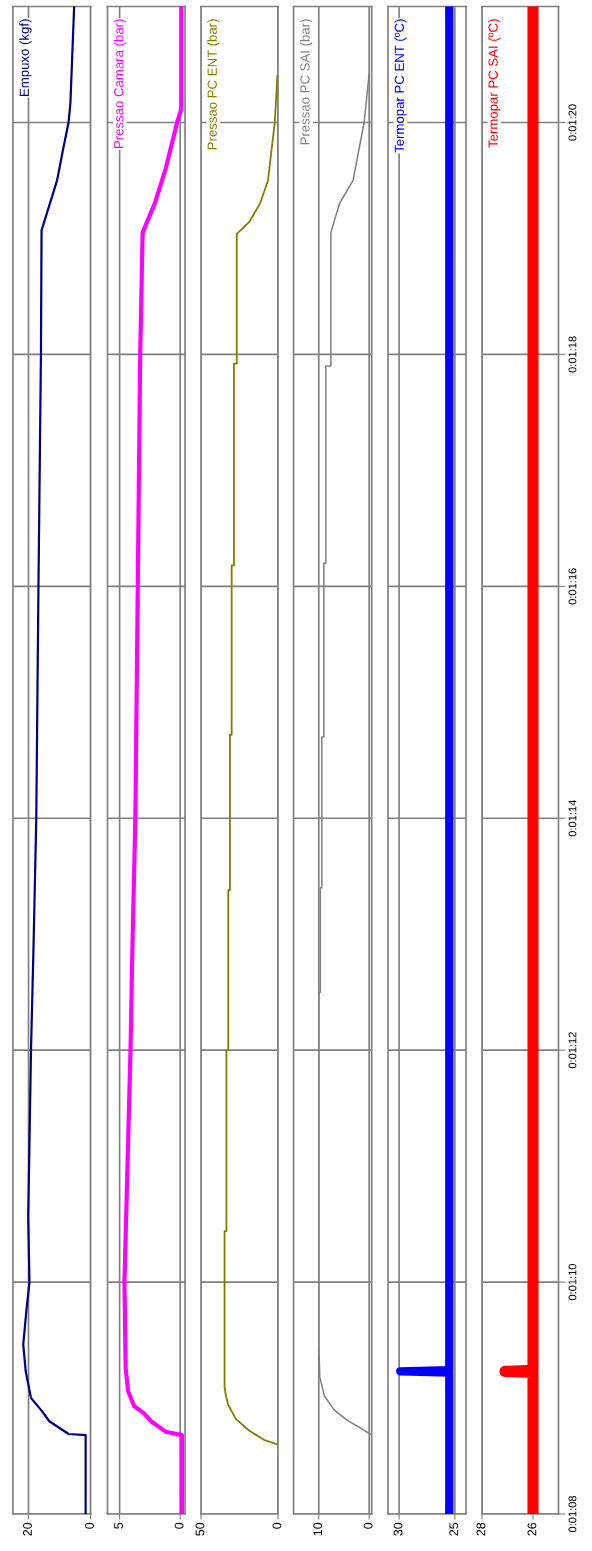  I want to click on y-tick-label: 0:01:14, so click(572, 818).